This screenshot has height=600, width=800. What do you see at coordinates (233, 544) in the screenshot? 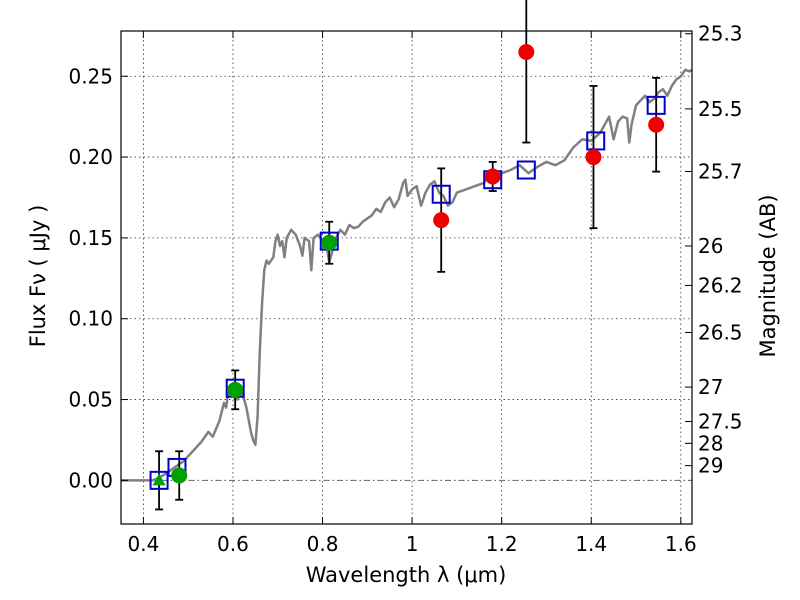
I see `x-tick-label: 0.6` at bounding box center [233, 544].